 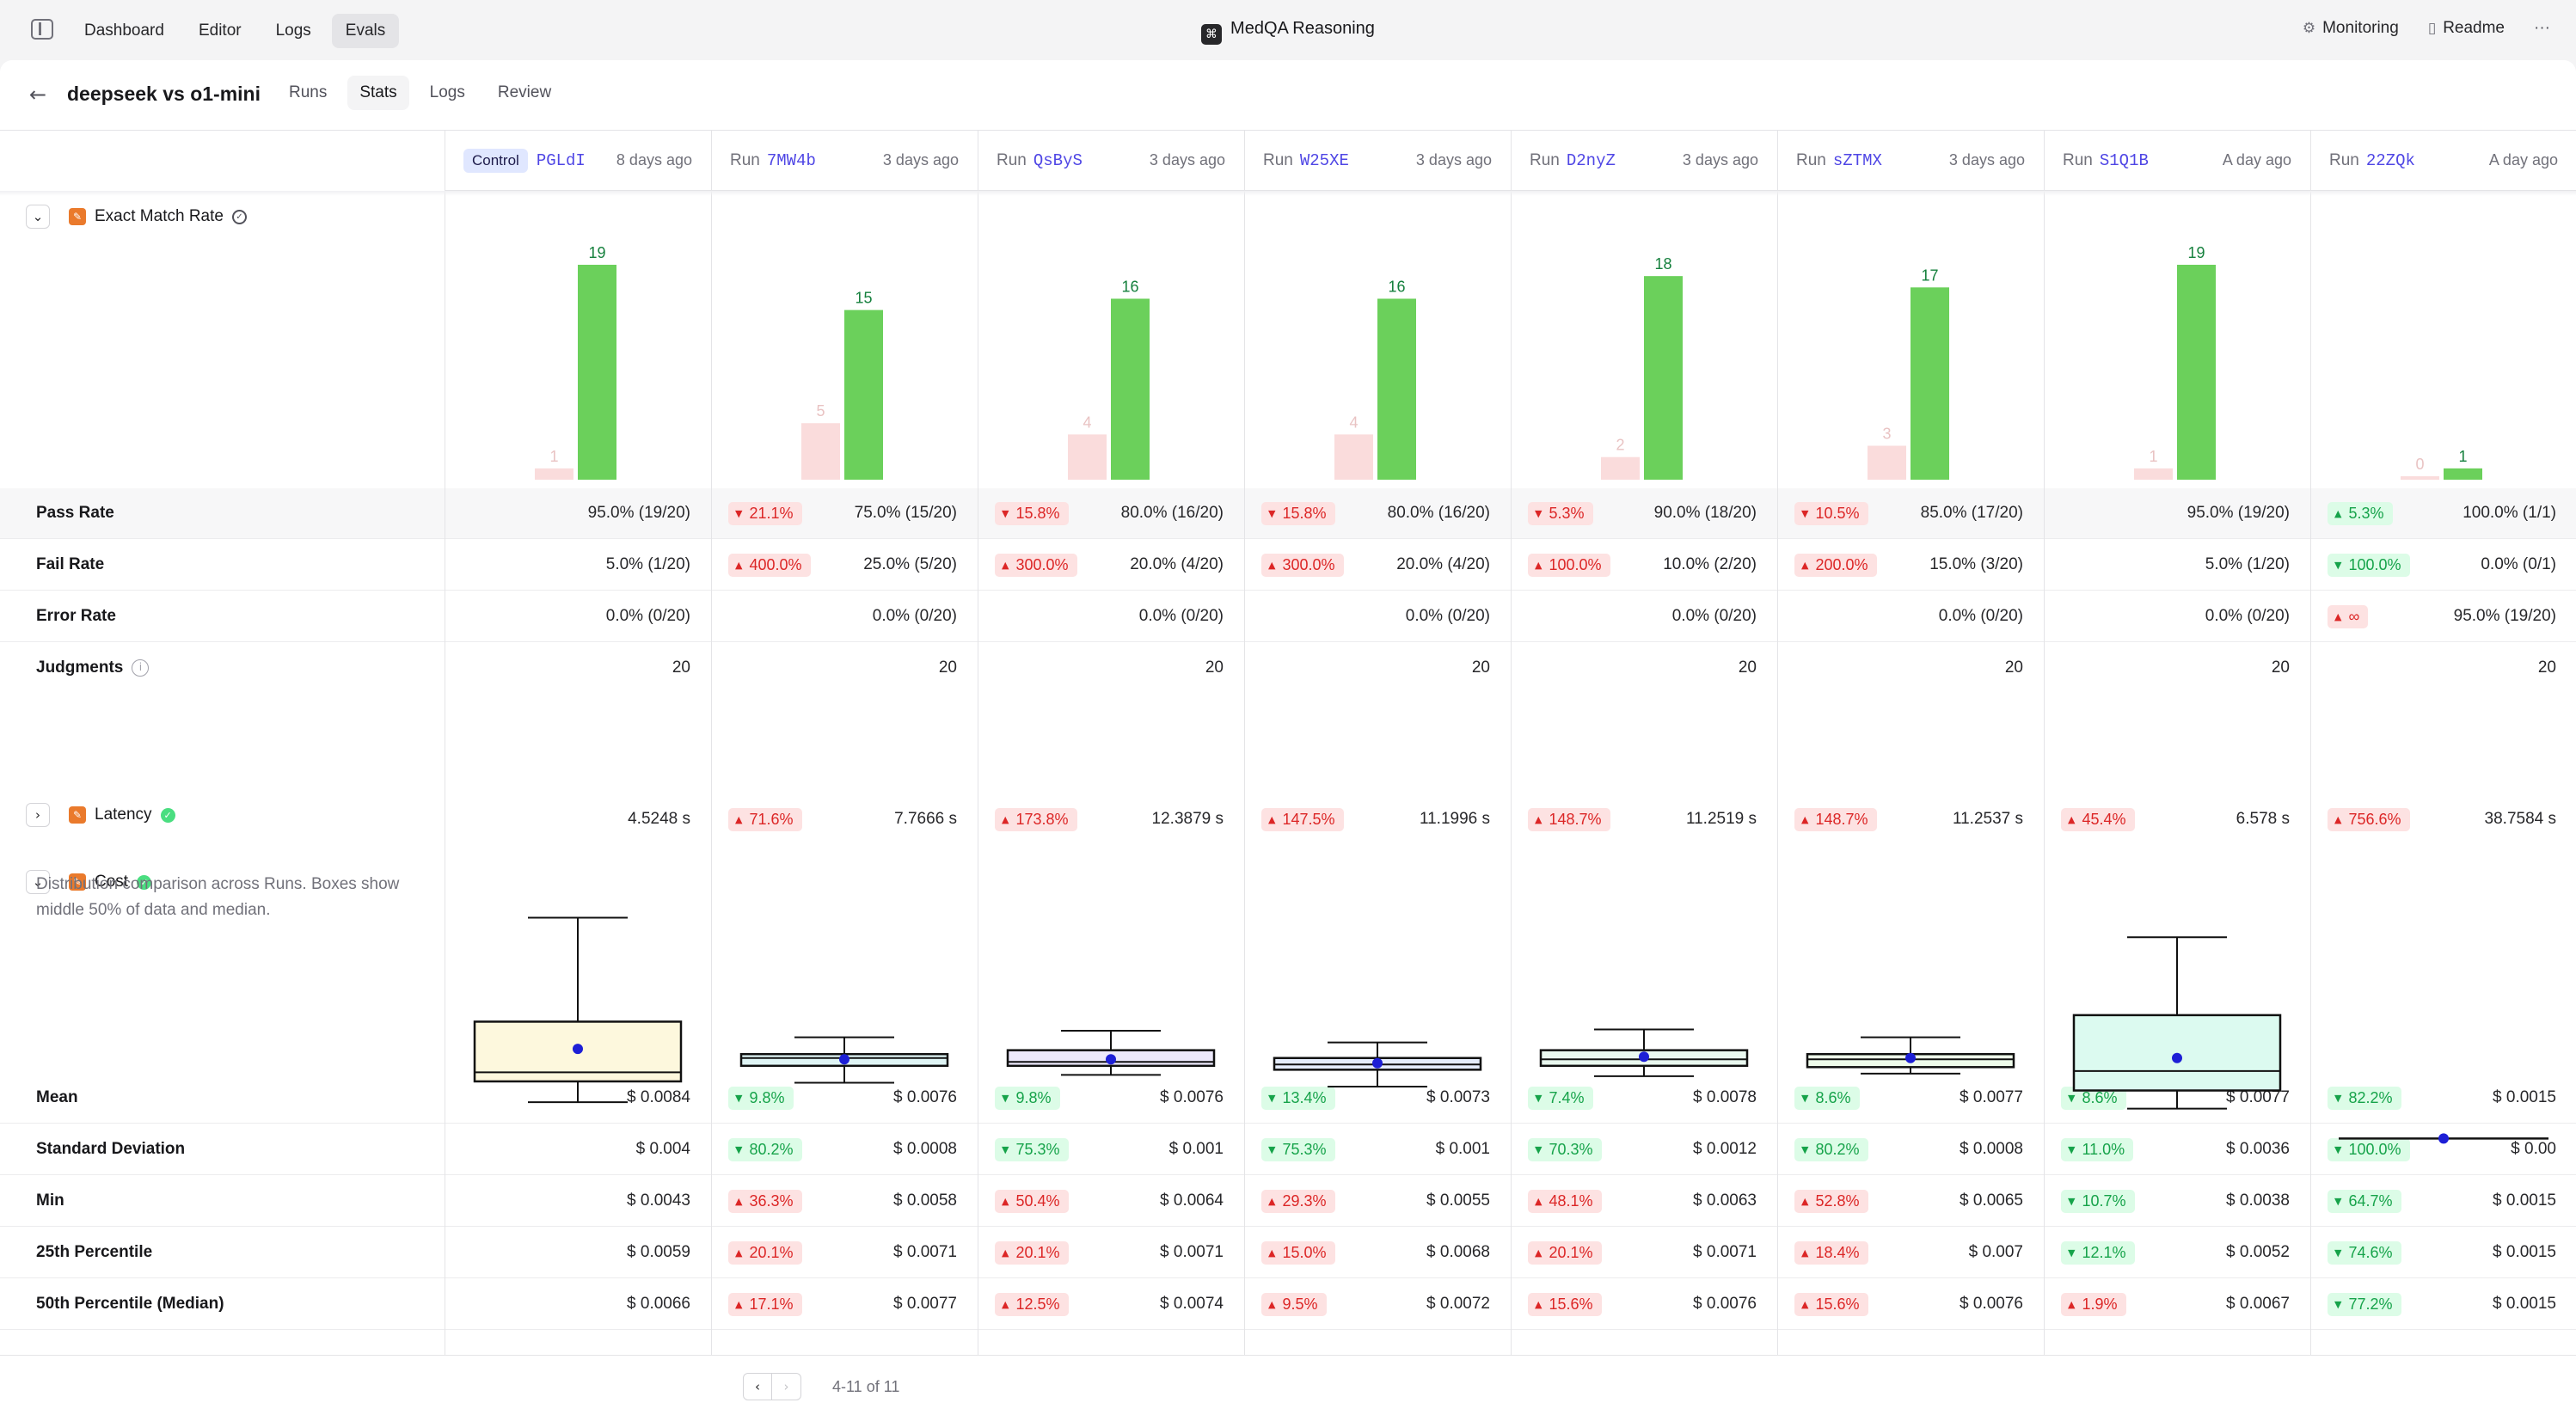 I want to click on arrow-left-icon: ←, so click(x=38, y=95).